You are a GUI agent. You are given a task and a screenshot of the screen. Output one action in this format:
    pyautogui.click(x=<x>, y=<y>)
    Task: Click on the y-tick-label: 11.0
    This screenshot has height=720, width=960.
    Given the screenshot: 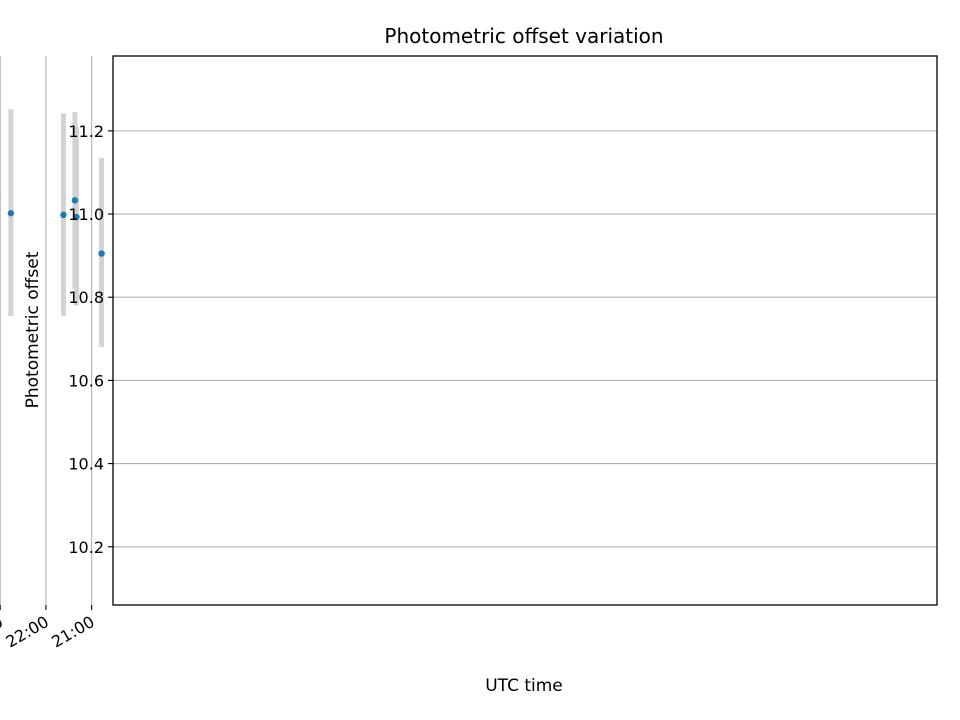 What is the action you would take?
    pyautogui.click(x=86, y=214)
    